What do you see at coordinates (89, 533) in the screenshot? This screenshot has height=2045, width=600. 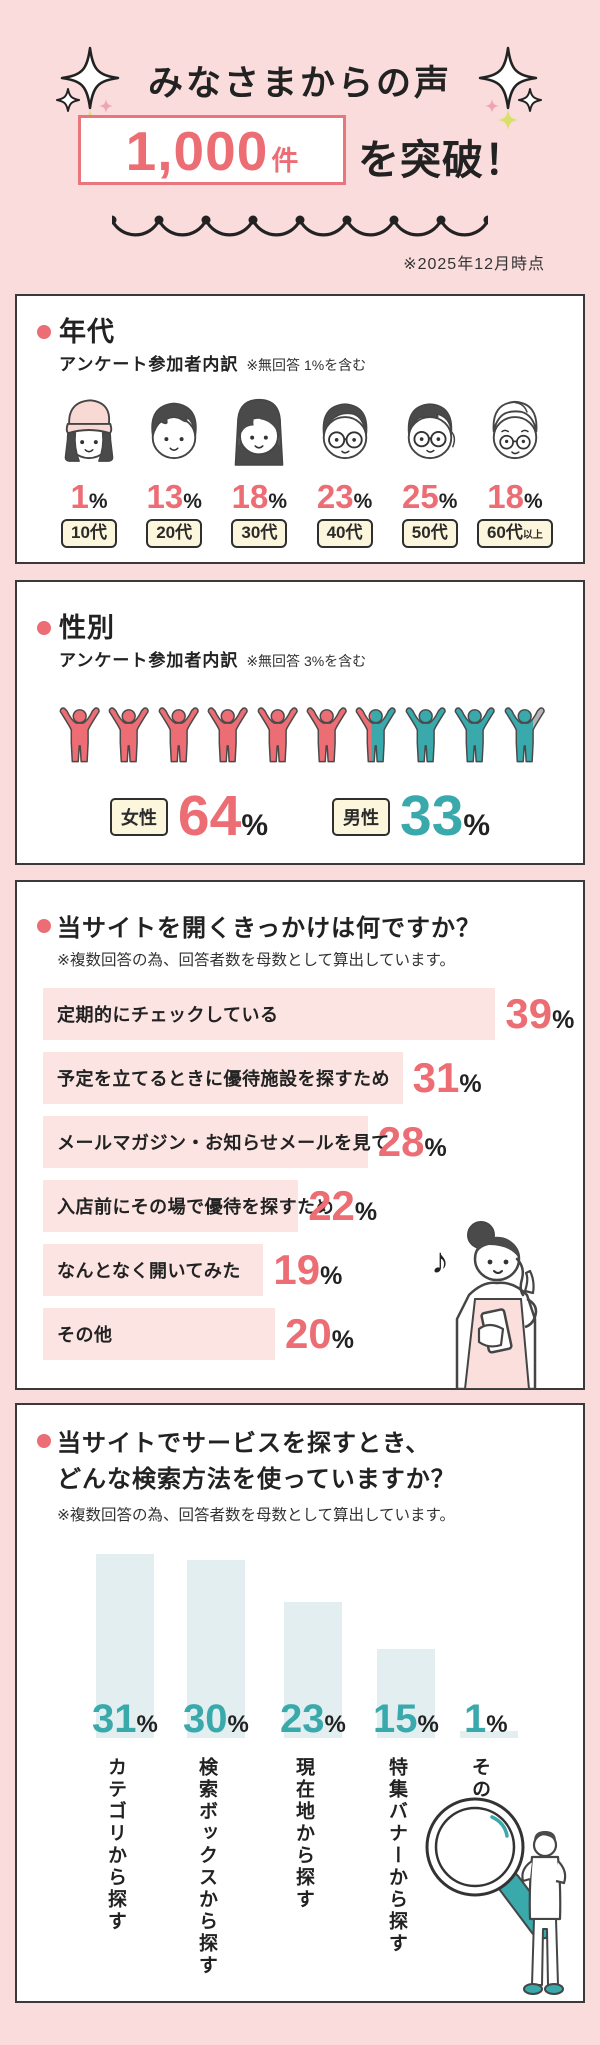 I see `age-label-box: 10代` at bounding box center [89, 533].